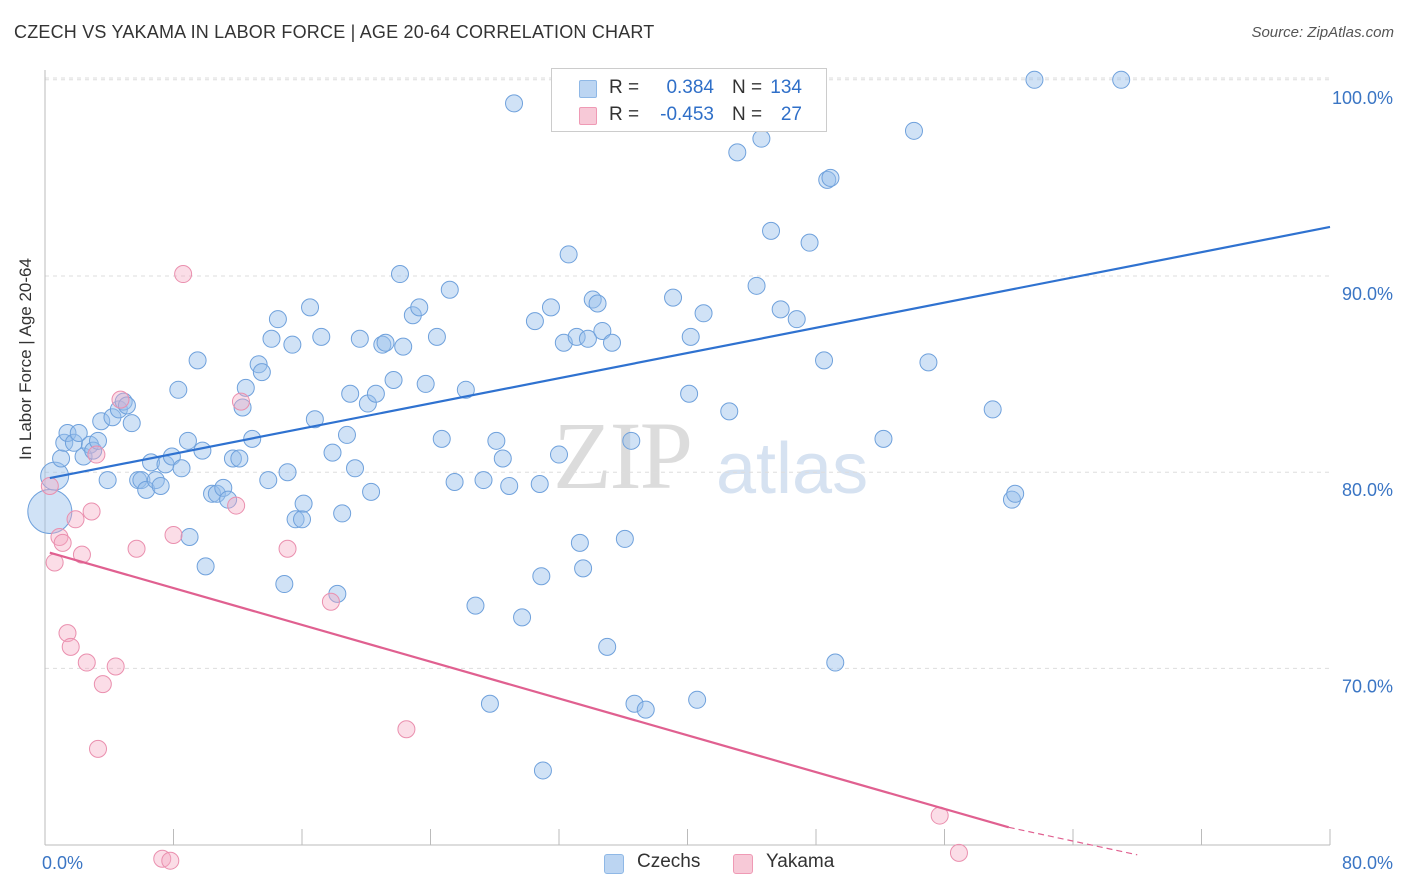  I want to click on legend-row-yakama: R = -0.453 N = 27, so click(689, 116).